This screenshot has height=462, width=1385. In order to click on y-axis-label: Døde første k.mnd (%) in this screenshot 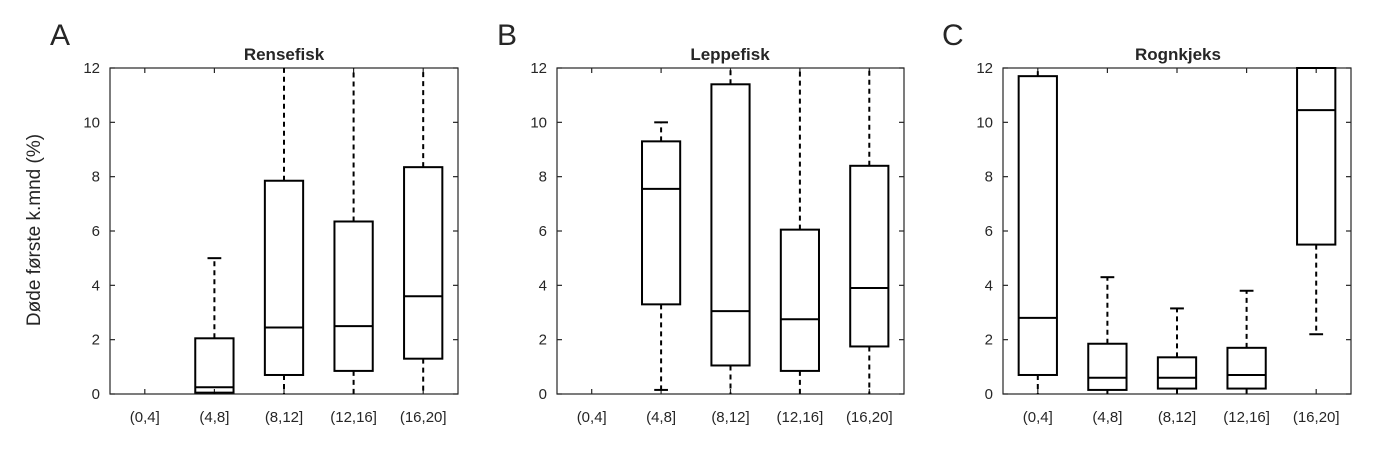, I will do `click(34, 230)`.